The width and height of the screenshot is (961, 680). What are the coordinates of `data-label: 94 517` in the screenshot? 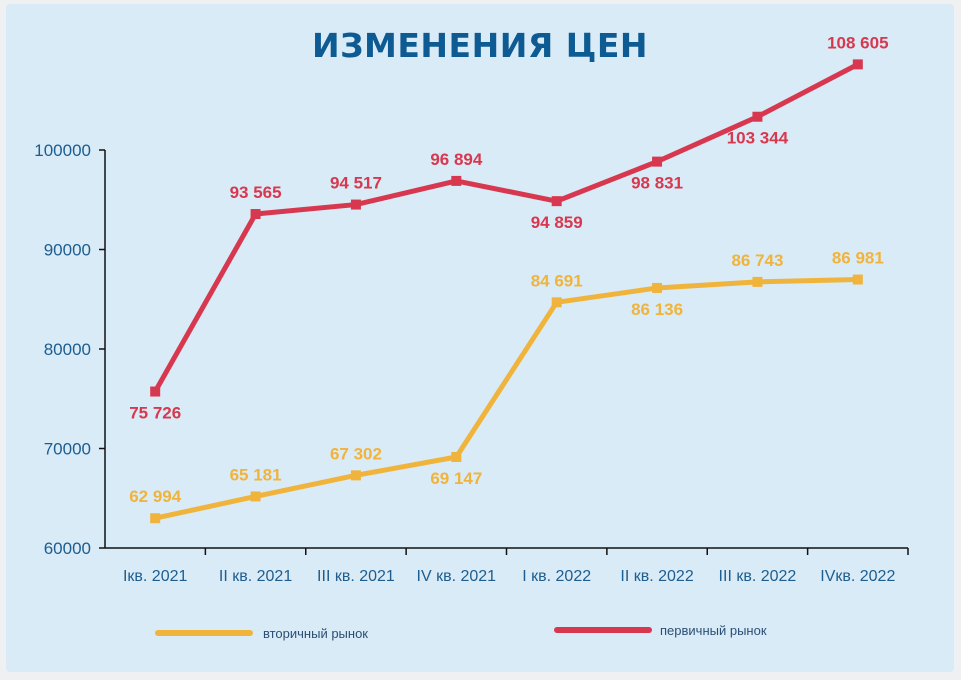 It's located at (356, 183).